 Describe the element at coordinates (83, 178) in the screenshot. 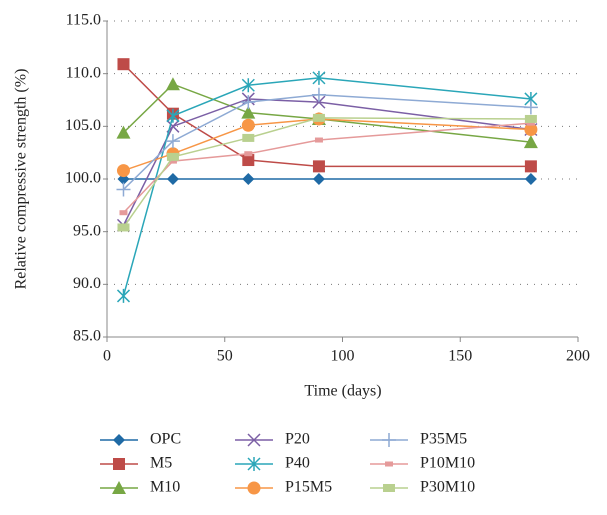

I see `y-tick-label: 100.0` at that location.